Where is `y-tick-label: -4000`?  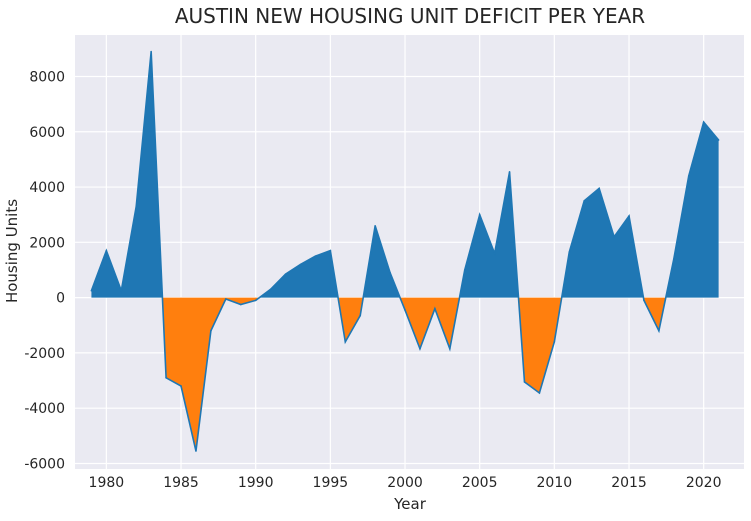 y-tick-label: -4000 is located at coordinates (44, 409).